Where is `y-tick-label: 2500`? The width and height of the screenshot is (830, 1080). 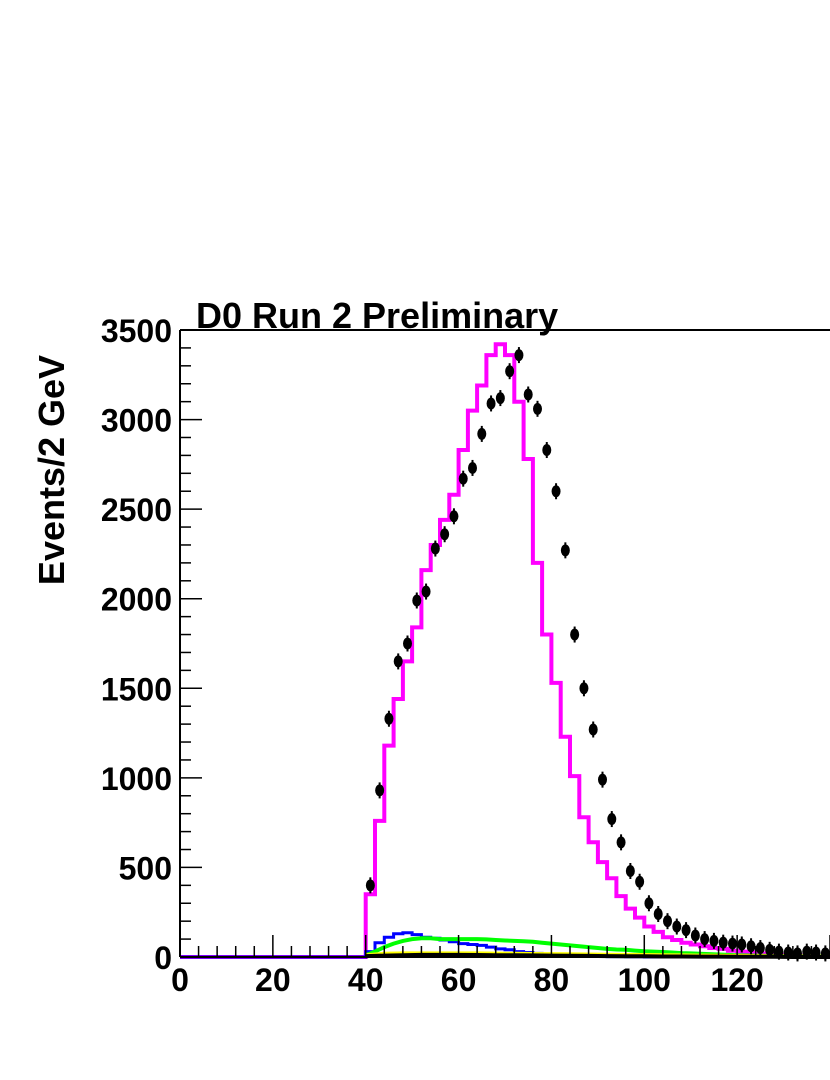
y-tick-label: 2500 is located at coordinates (136, 510).